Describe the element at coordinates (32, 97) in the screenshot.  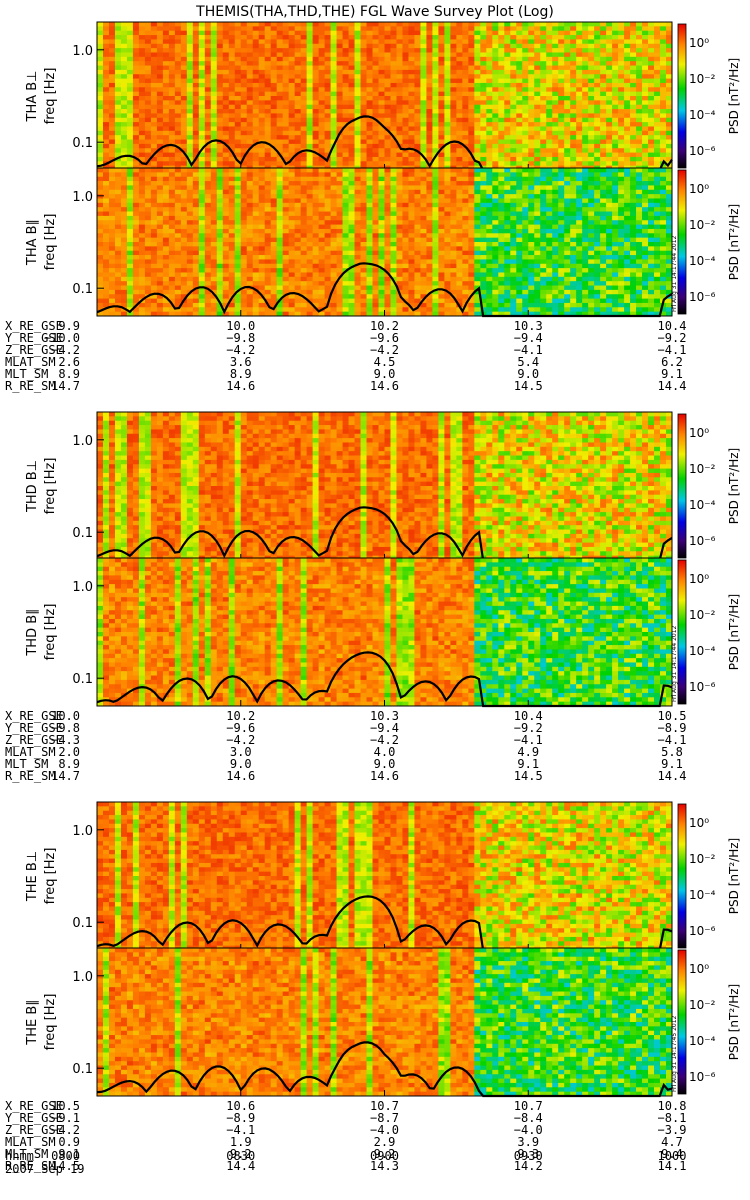
I see `panel-ylabel: THA B⊥` at that location.